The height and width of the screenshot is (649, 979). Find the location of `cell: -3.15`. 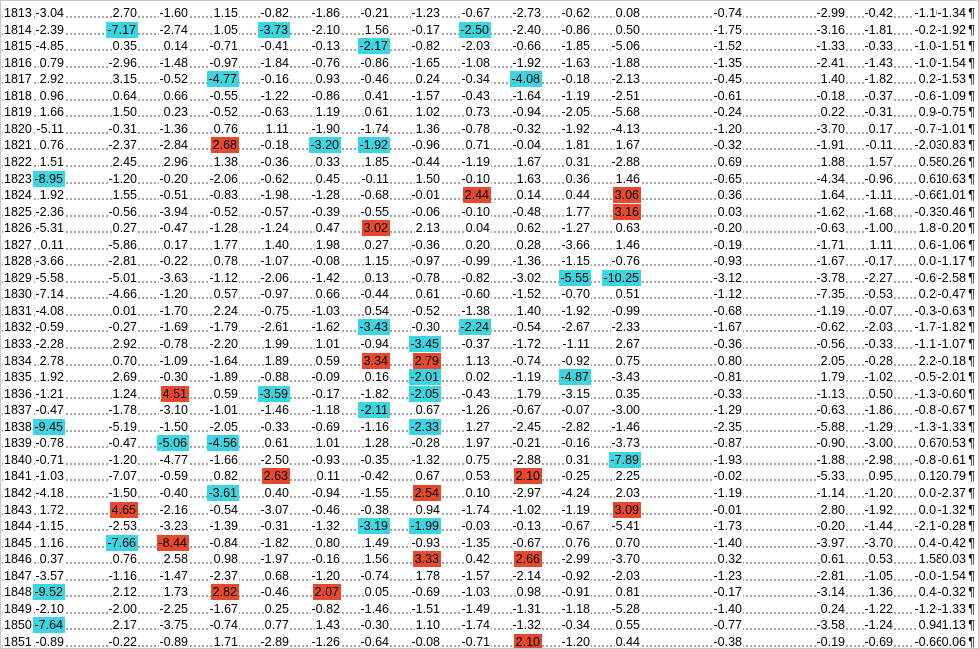

cell: -3.15 is located at coordinates (575, 393).